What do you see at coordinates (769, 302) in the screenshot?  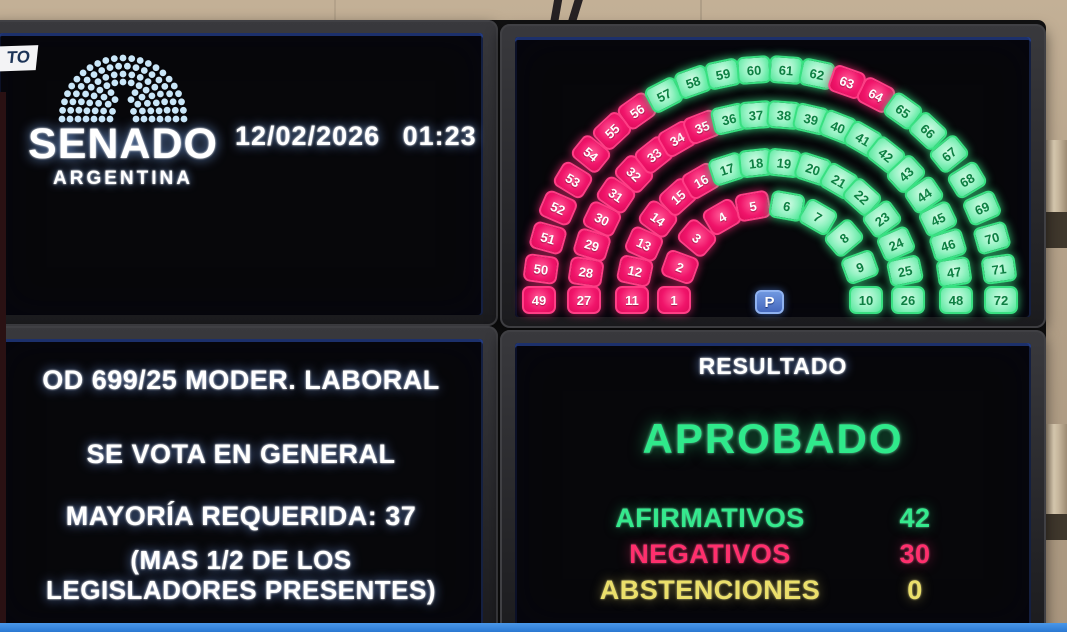 I see `president-seat: P` at bounding box center [769, 302].